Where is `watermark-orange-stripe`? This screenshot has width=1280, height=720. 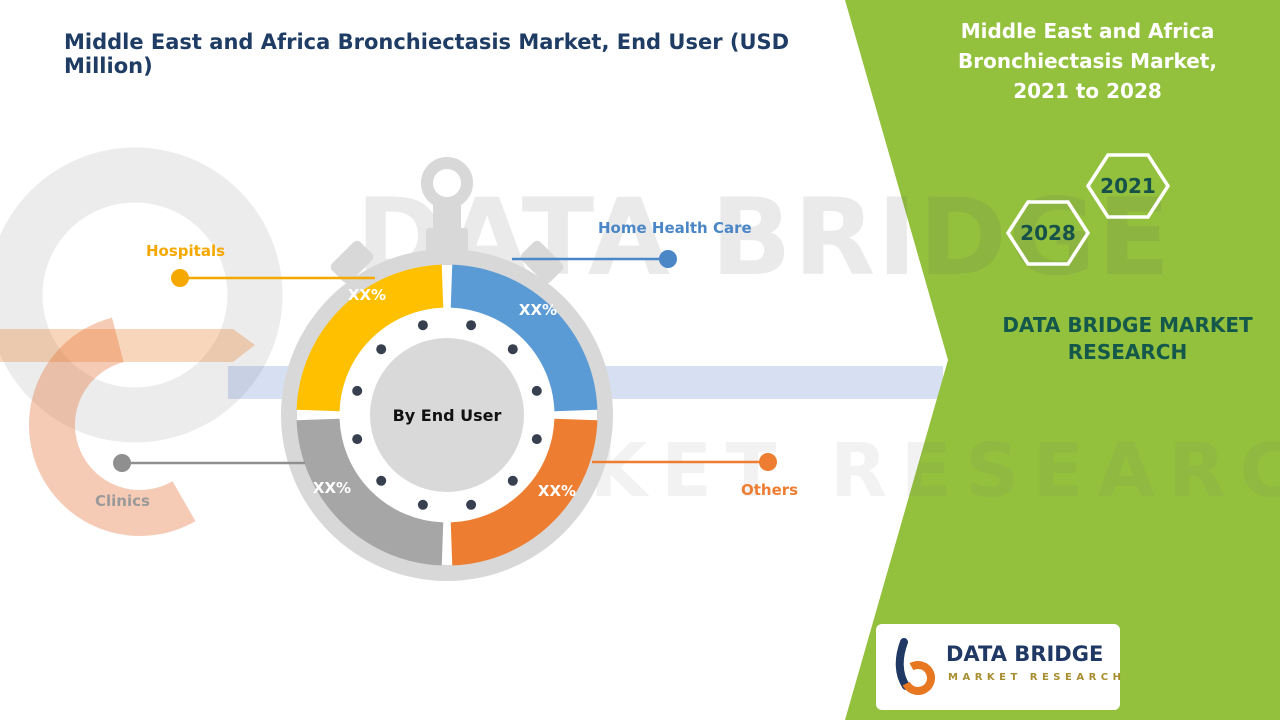 watermark-orange-stripe is located at coordinates (127, 345).